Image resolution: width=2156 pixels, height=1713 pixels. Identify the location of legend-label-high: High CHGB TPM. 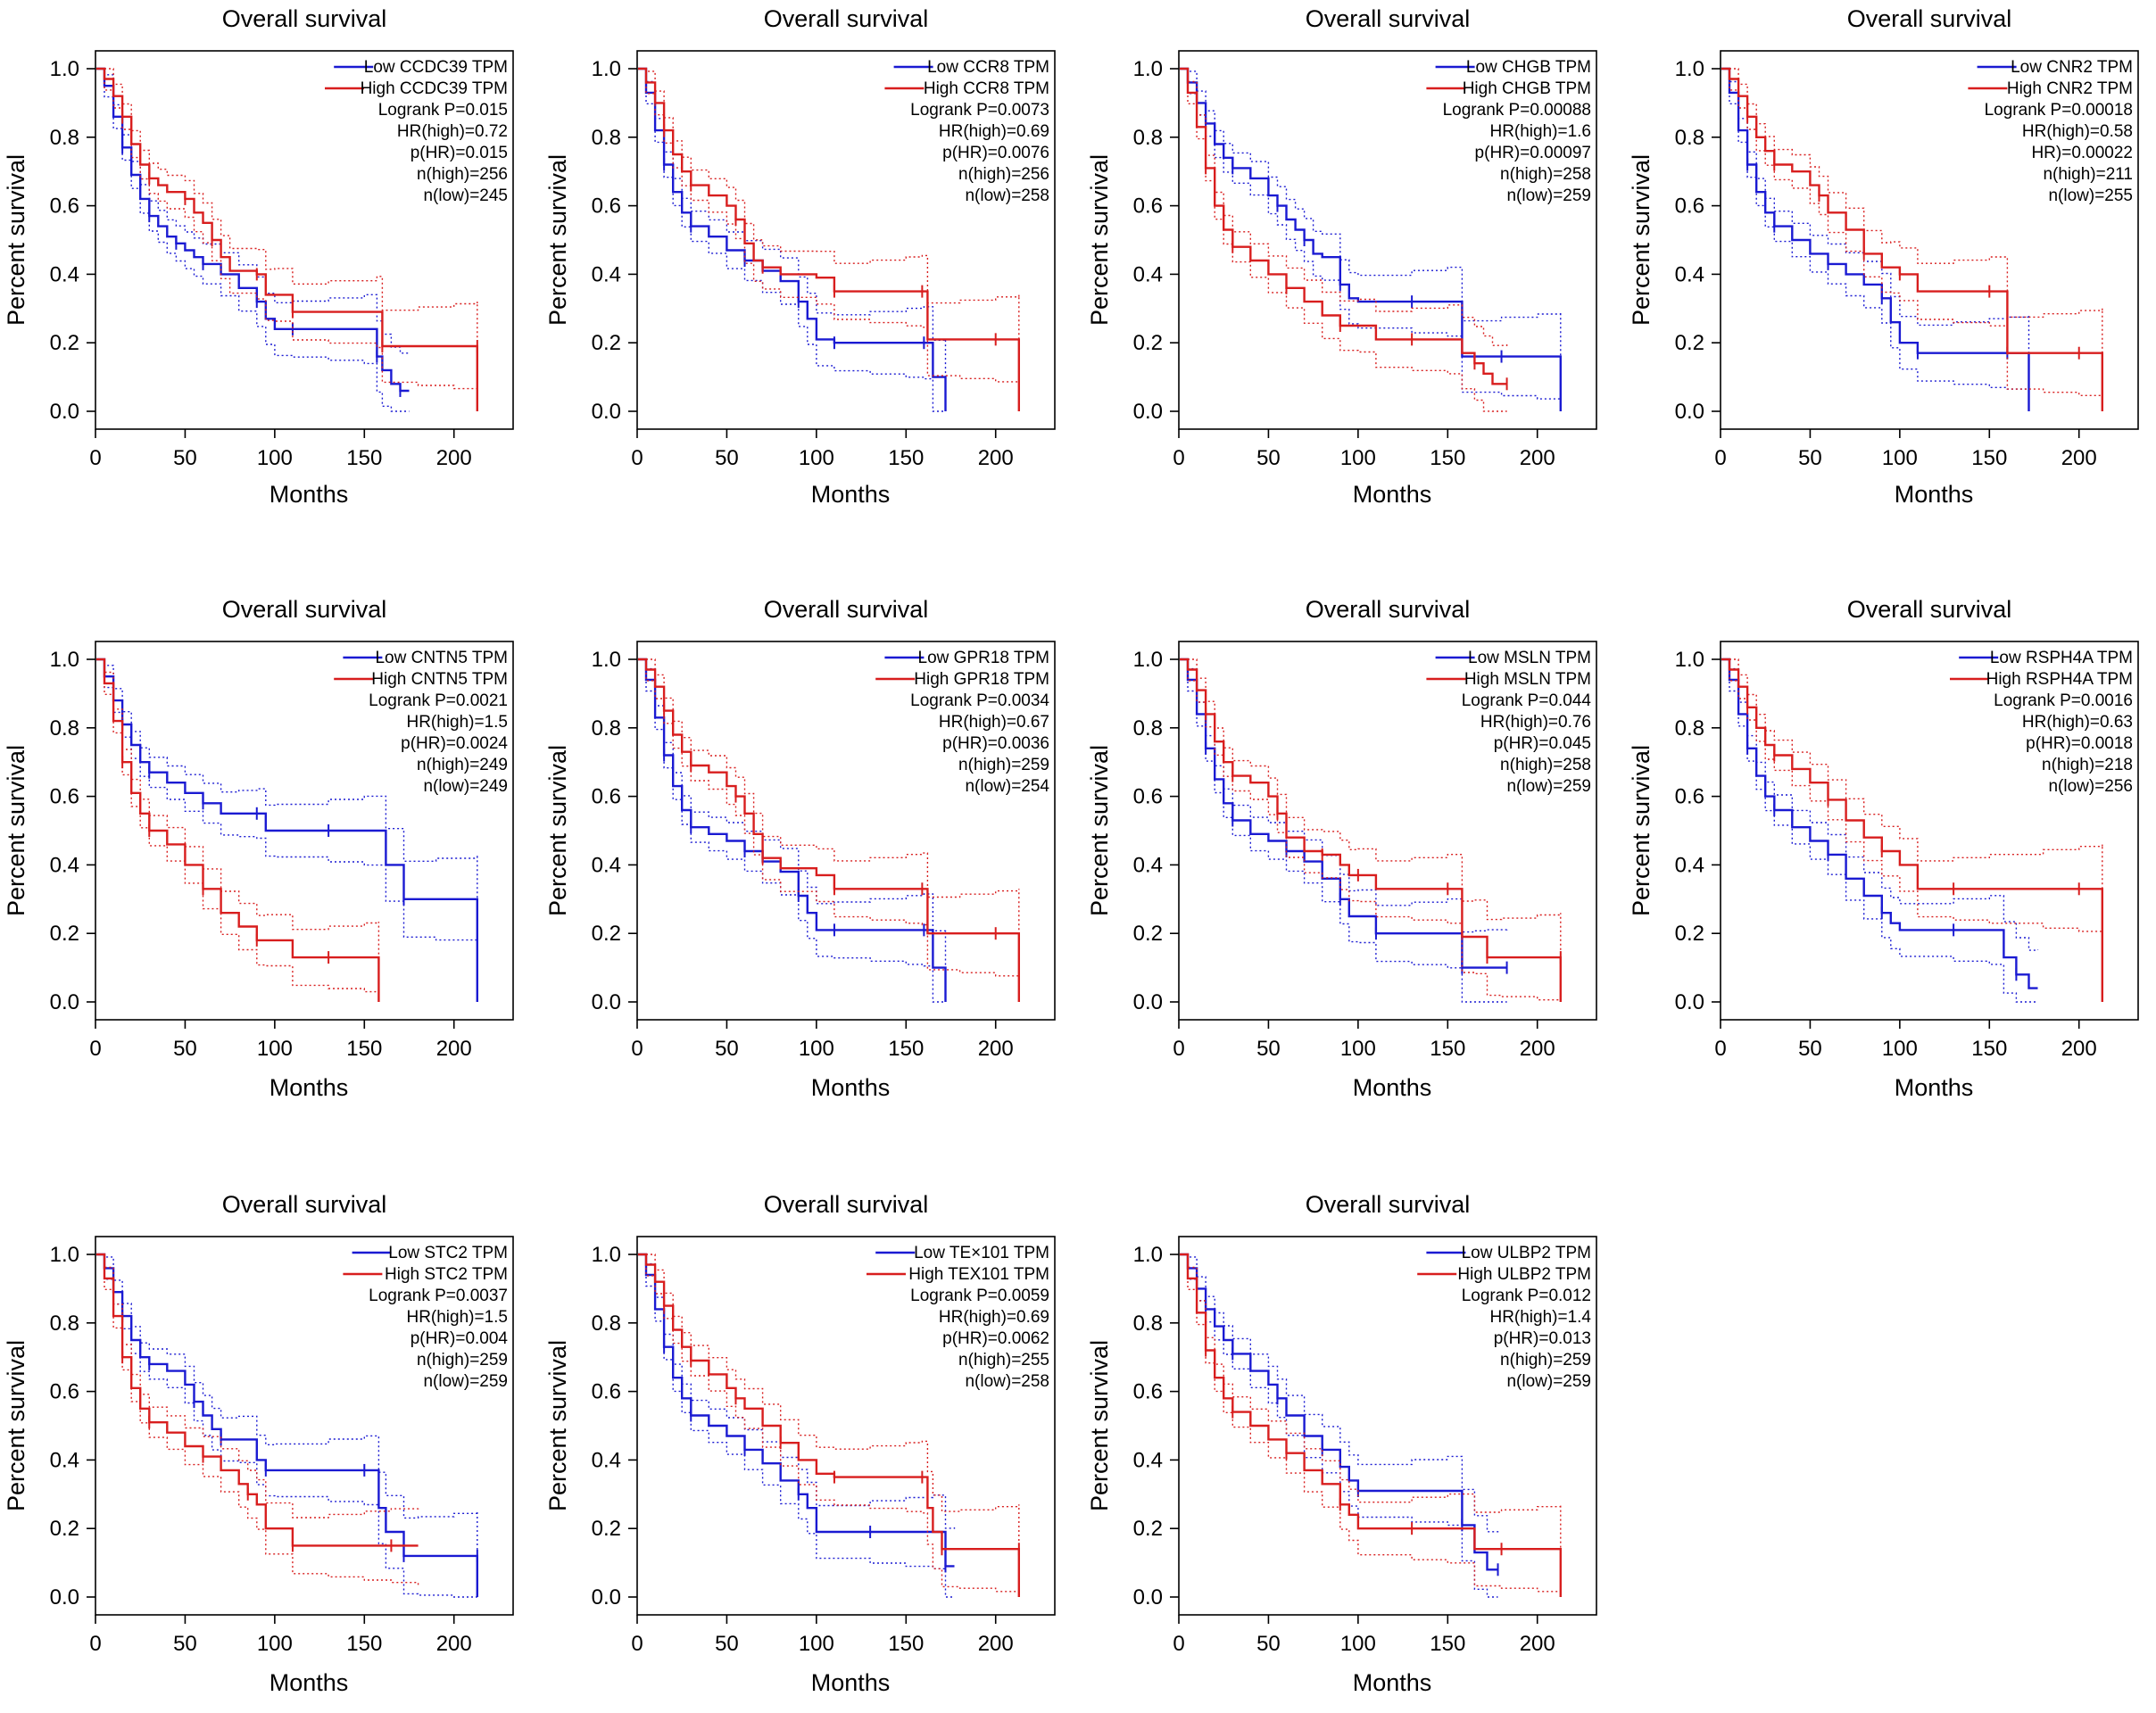
(1527, 88).